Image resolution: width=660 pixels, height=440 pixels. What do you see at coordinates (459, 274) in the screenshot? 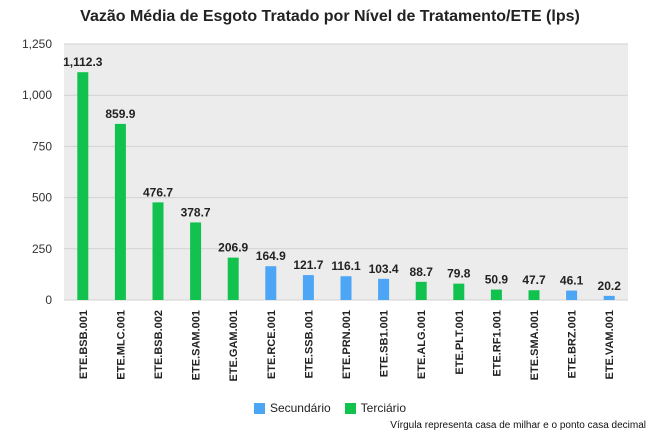
I see `data-label: 79.8` at bounding box center [459, 274].